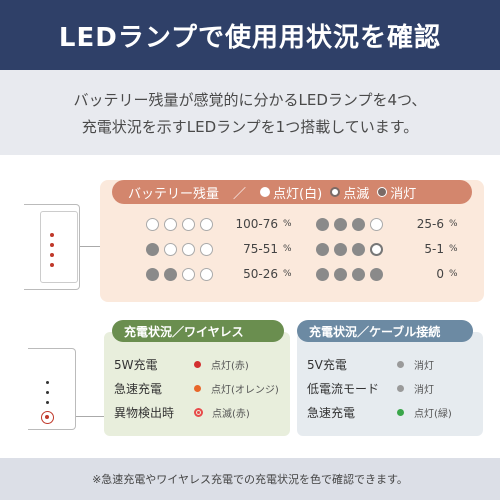  Describe the element at coordinates (343, 389) in the screenshot. I see `charge-mode-label: 低電流モード` at that location.